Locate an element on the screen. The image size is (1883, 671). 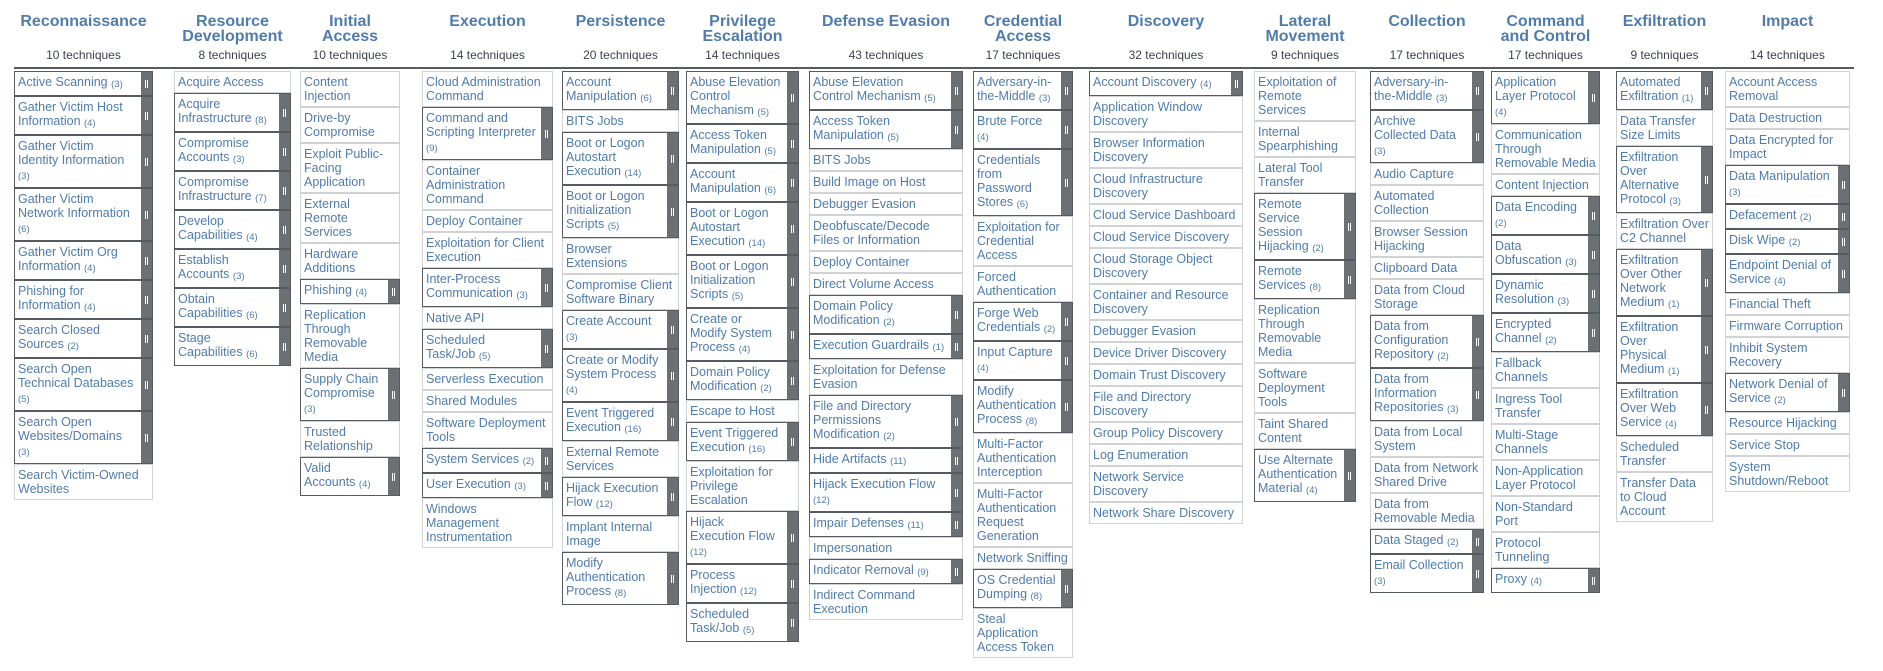
technique-cell: Escape to Host is located at coordinates (742, 411).